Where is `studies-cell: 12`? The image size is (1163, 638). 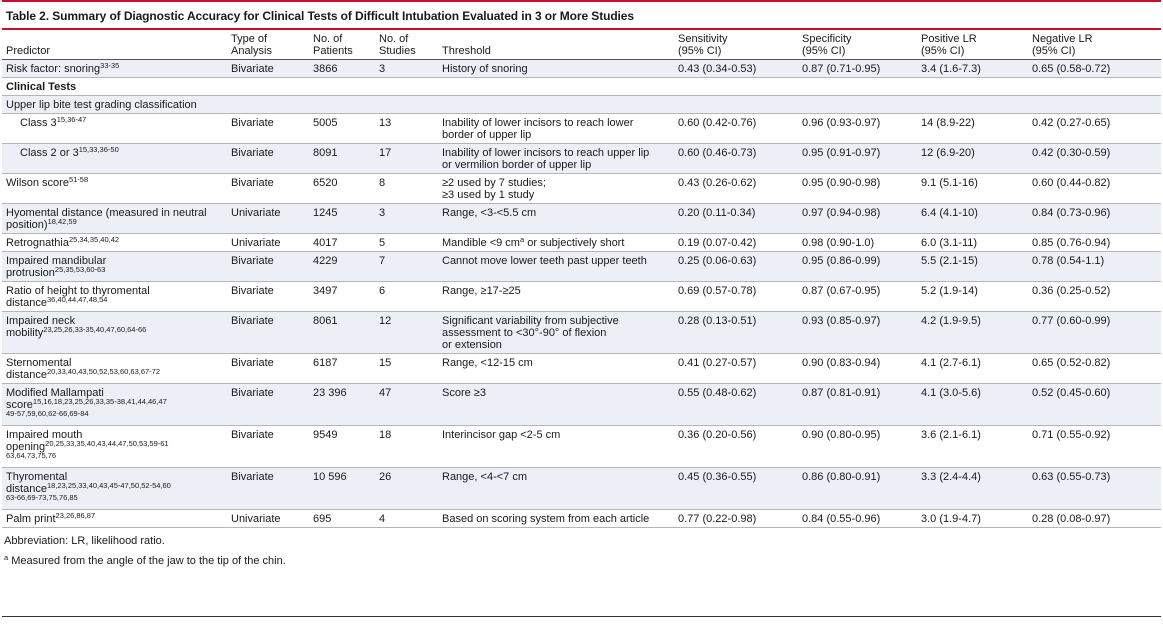
studies-cell: 12 is located at coordinates (406, 332).